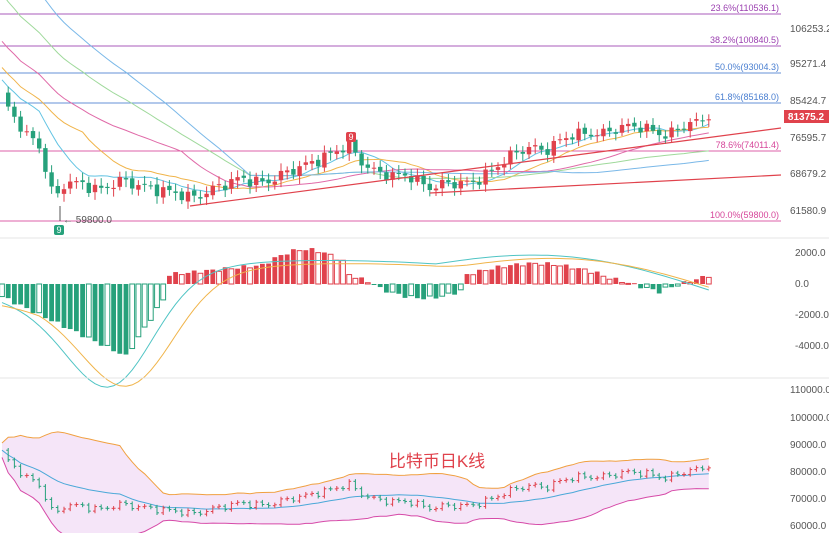  Describe the element at coordinates (809, 418) in the screenshot. I see `boll-y-tick: 100000.0` at that location.